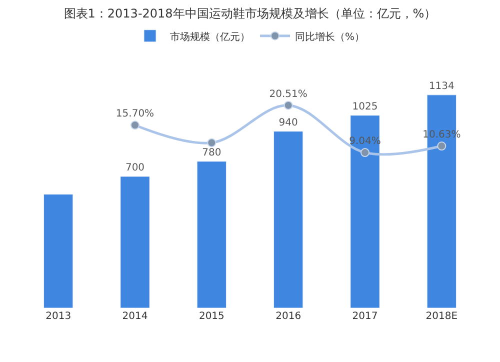  What do you see at coordinates (210, 36) in the screenshot?
I see `legend-label: 市场规模（亿元）` at bounding box center [210, 36].